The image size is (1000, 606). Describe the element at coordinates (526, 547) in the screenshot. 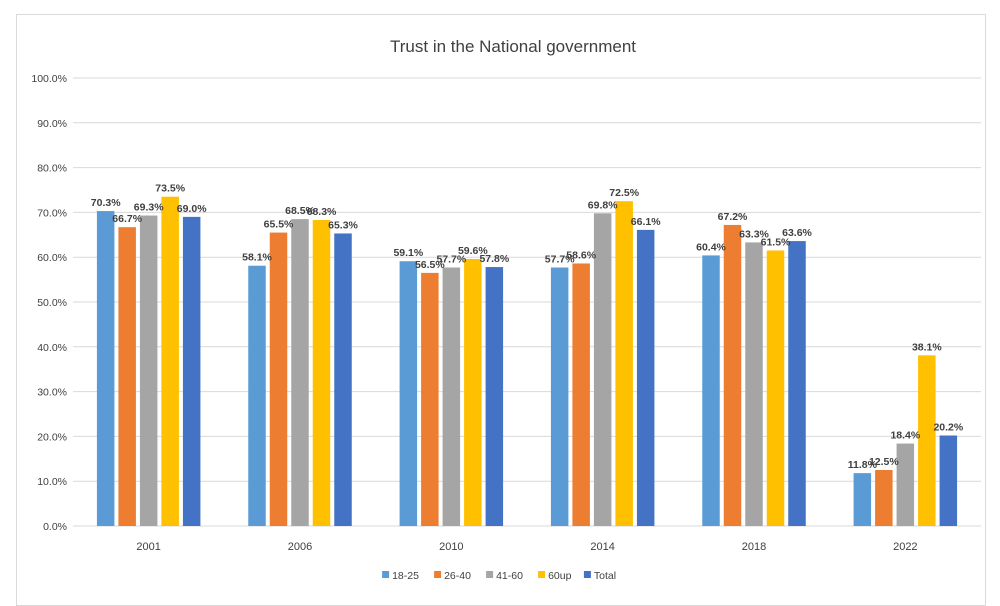

I see `x-axis-categories: 2001 2006 2010 2014 2018 2022` at that location.